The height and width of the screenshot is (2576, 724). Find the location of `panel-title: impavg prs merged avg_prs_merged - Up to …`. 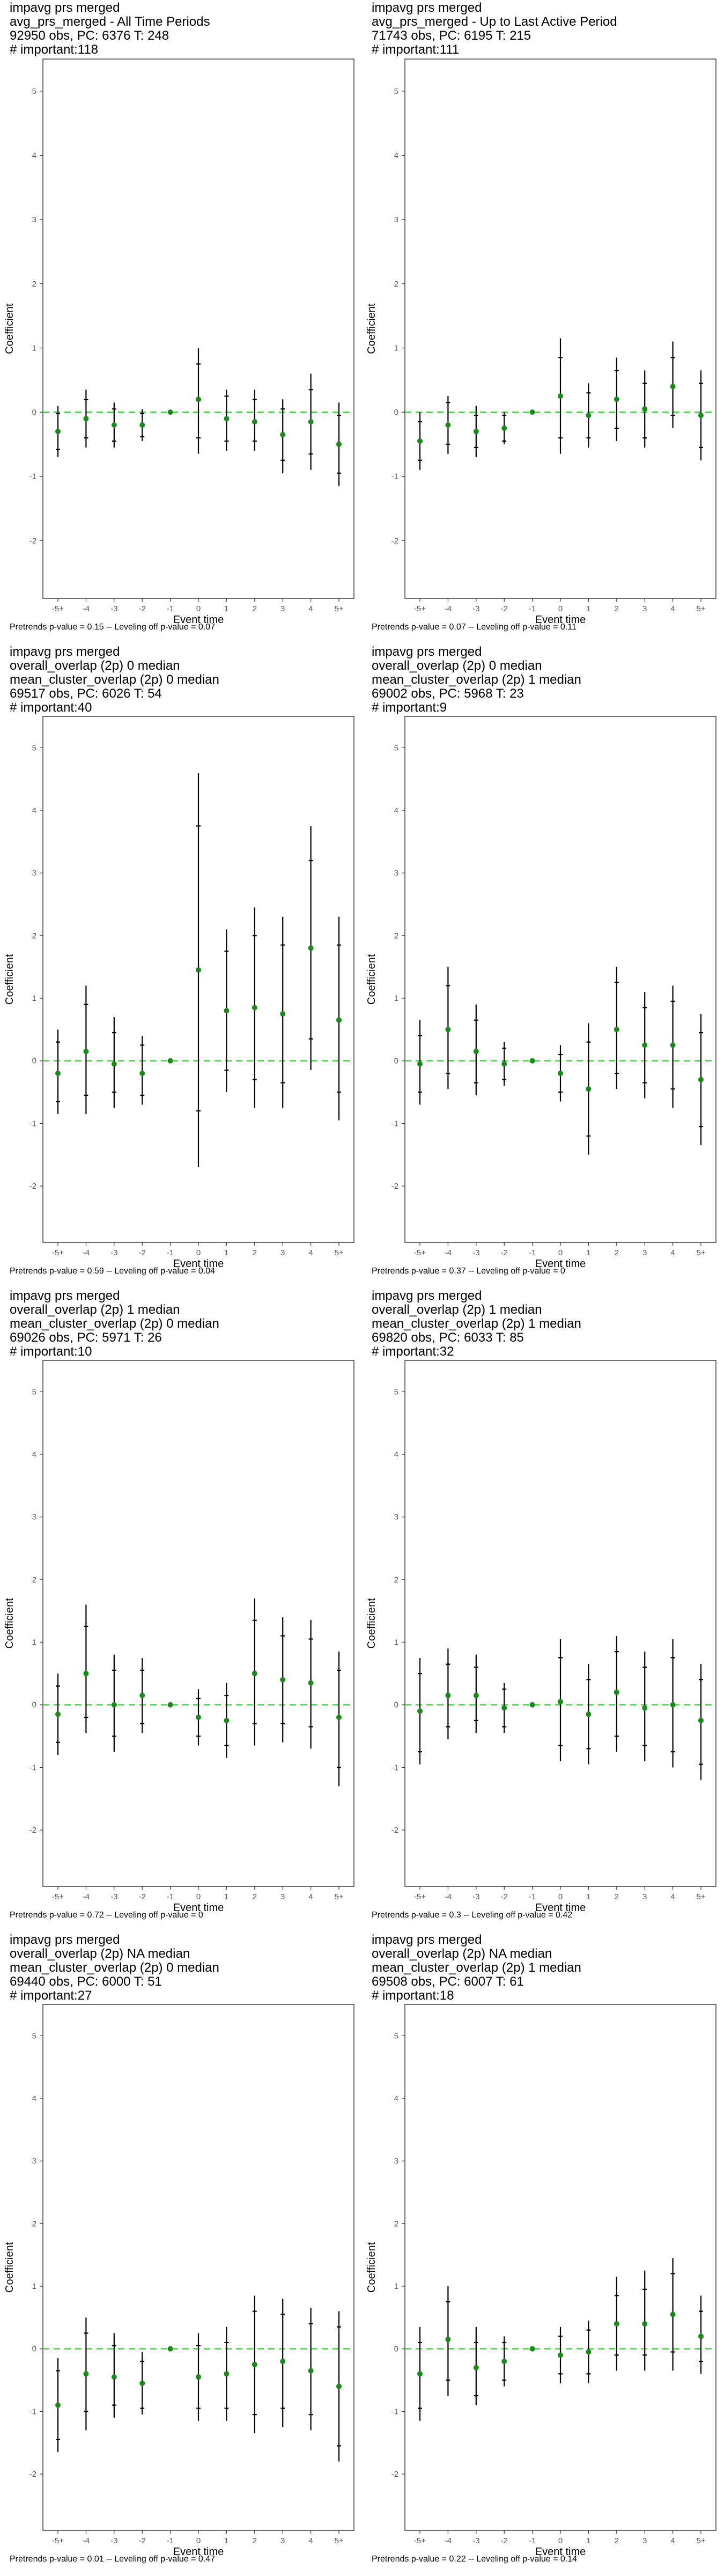

panel-title: impavg prs merged avg_prs_merged - Up to … is located at coordinates (494, 29).